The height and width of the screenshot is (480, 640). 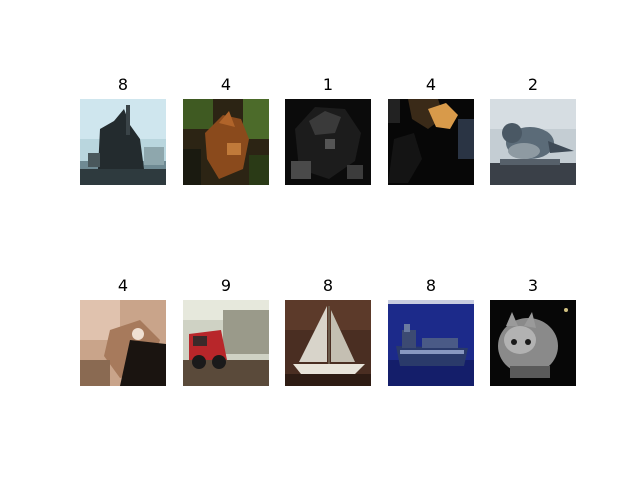 What do you see at coordinates (328, 343) in the screenshot?
I see `thumbnail-sailboat` at bounding box center [328, 343].